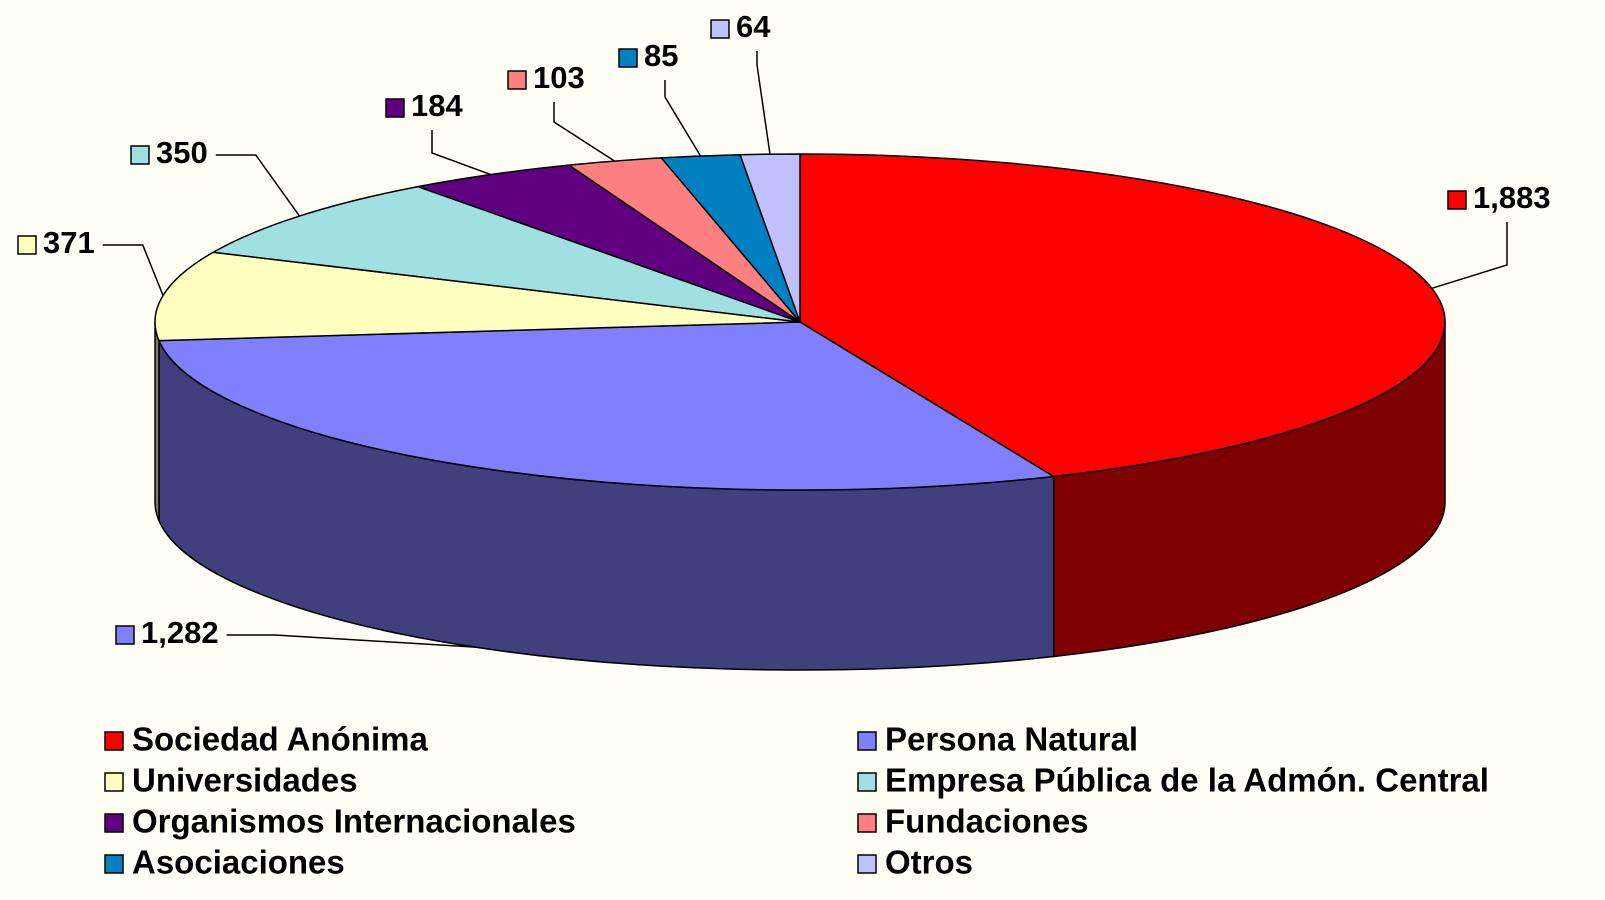  Describe the element at coordinates (69, 242) in the screenshot. I see `data-label: 371` at that location.